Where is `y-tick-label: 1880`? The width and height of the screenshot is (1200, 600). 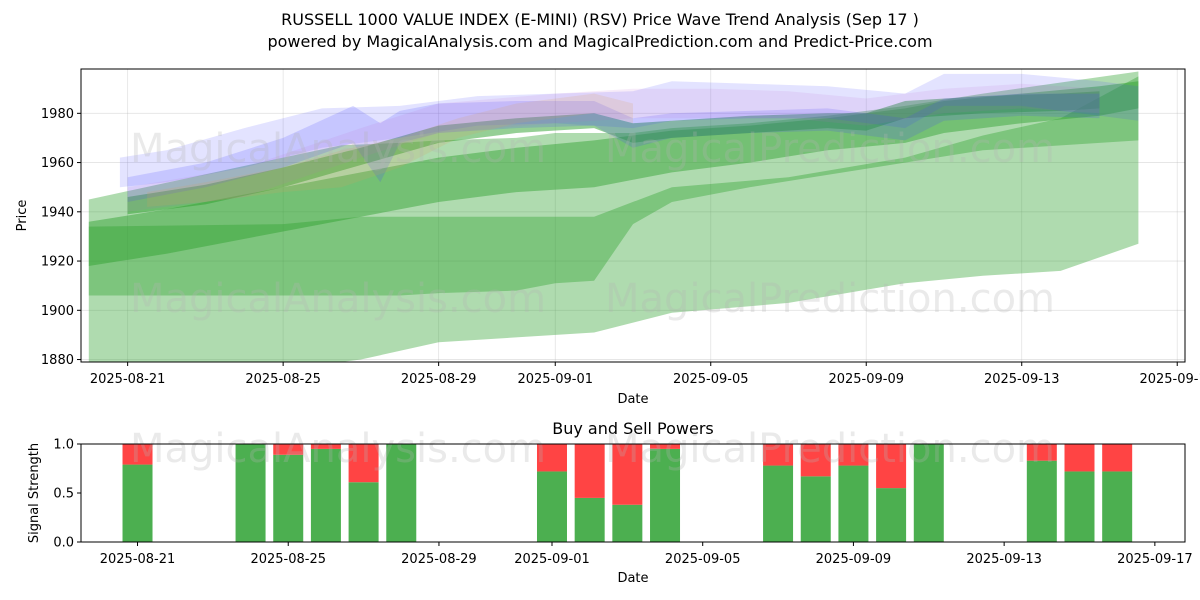
y-tick-label: 1880 is located at coordinates (57, 360).